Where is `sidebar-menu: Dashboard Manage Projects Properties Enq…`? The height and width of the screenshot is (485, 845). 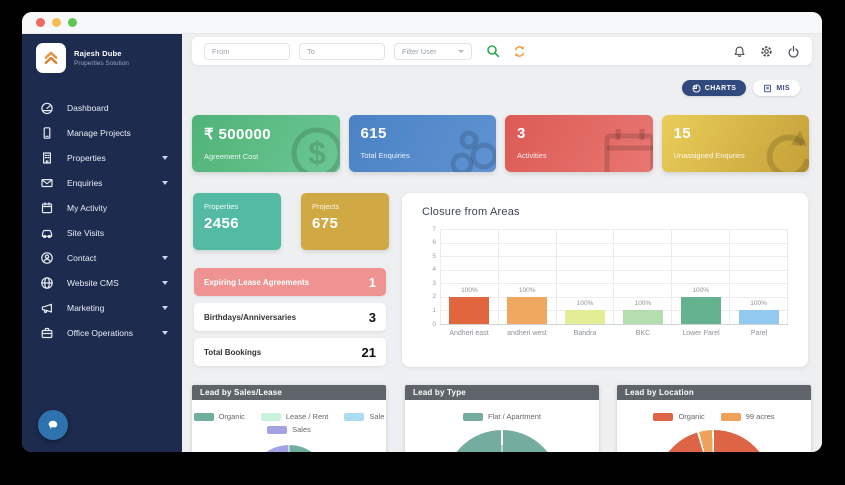 sidebar-menu: Dashboard Manage Projects Properties Enq… is located at coordinates (102, 220).